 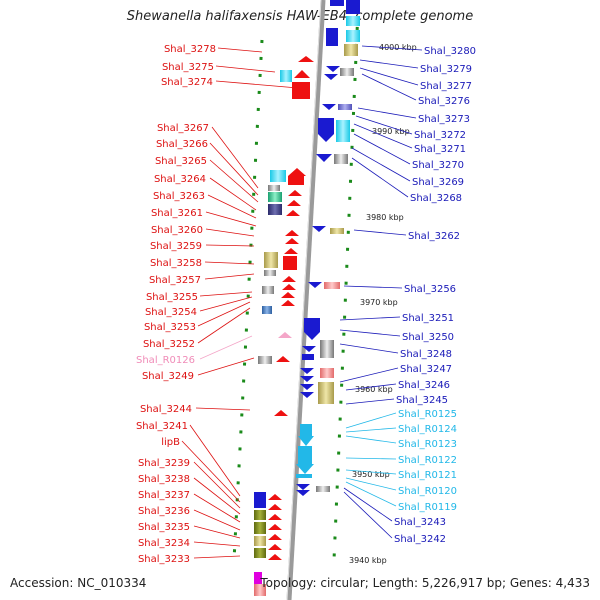 What do you see at coordinates (172, 297) in the screenshot?
I see `gene-label: Shal_3255` at bounding box center [172, 297].